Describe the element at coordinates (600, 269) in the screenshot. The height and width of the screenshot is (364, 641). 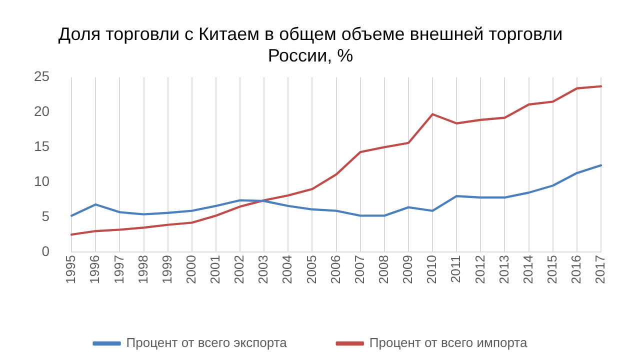
I see `x-tick-label: 2017` at that location.